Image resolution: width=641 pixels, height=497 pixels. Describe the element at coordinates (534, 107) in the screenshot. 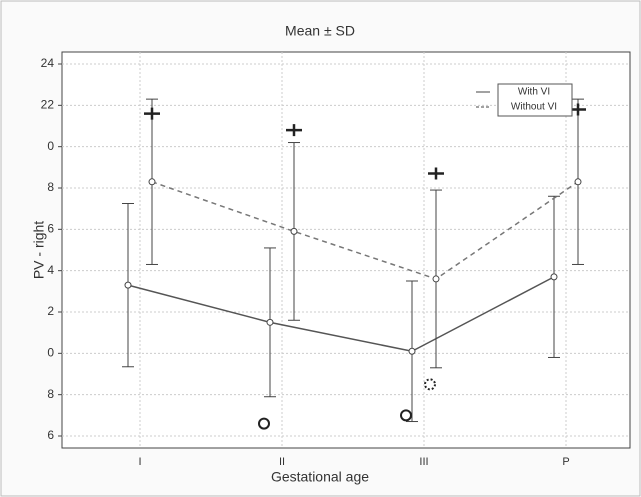

I see `legend-label: Without VI` at that location.